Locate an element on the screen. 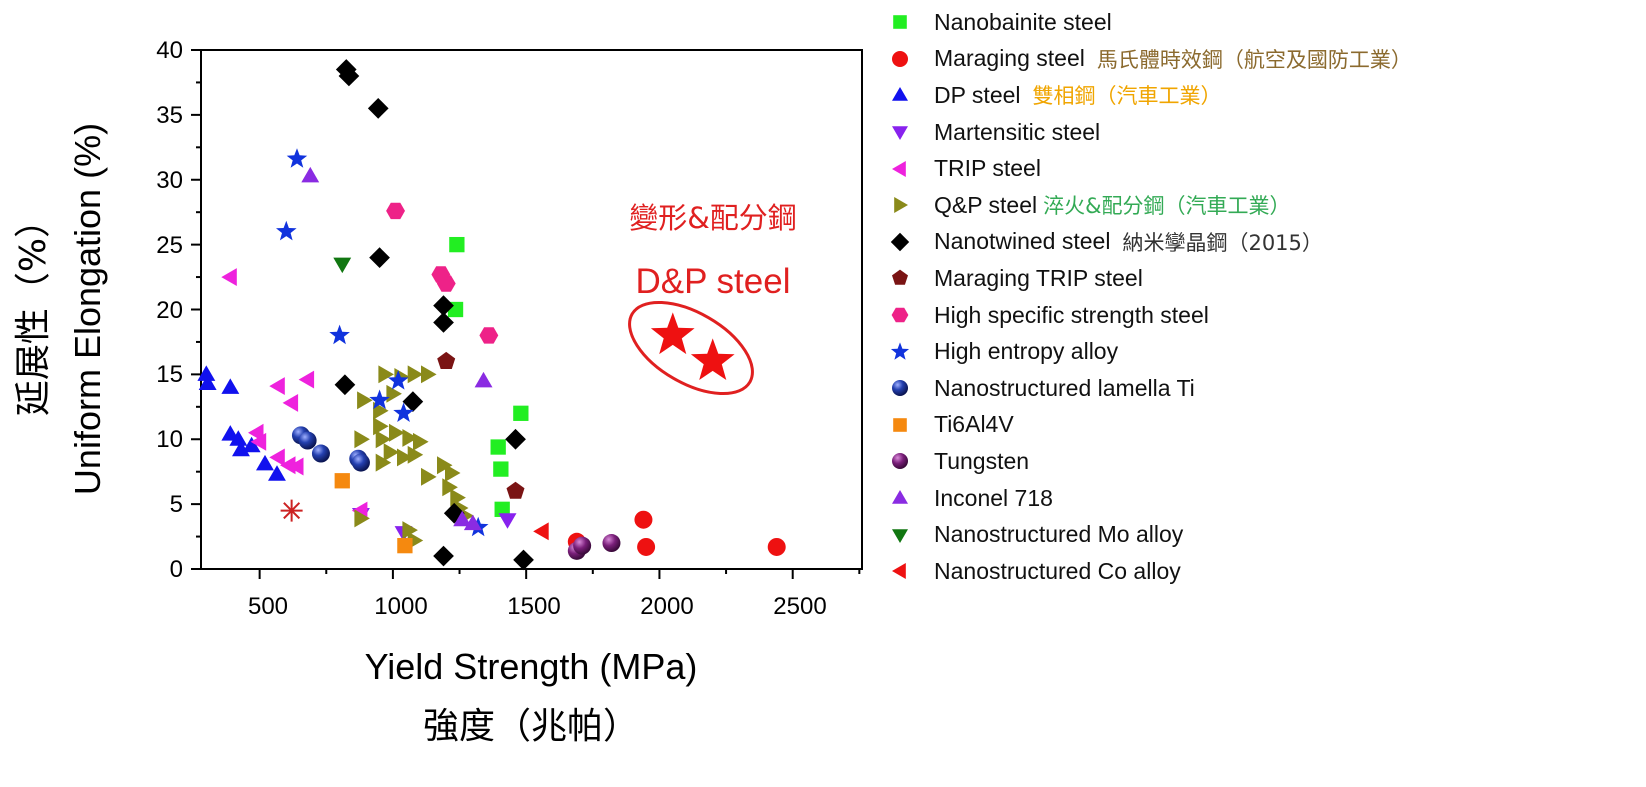 This screenshot has height=787, width=1646. legend-label: Nanostructured Co alloy is located at coordinates (1057, 570).